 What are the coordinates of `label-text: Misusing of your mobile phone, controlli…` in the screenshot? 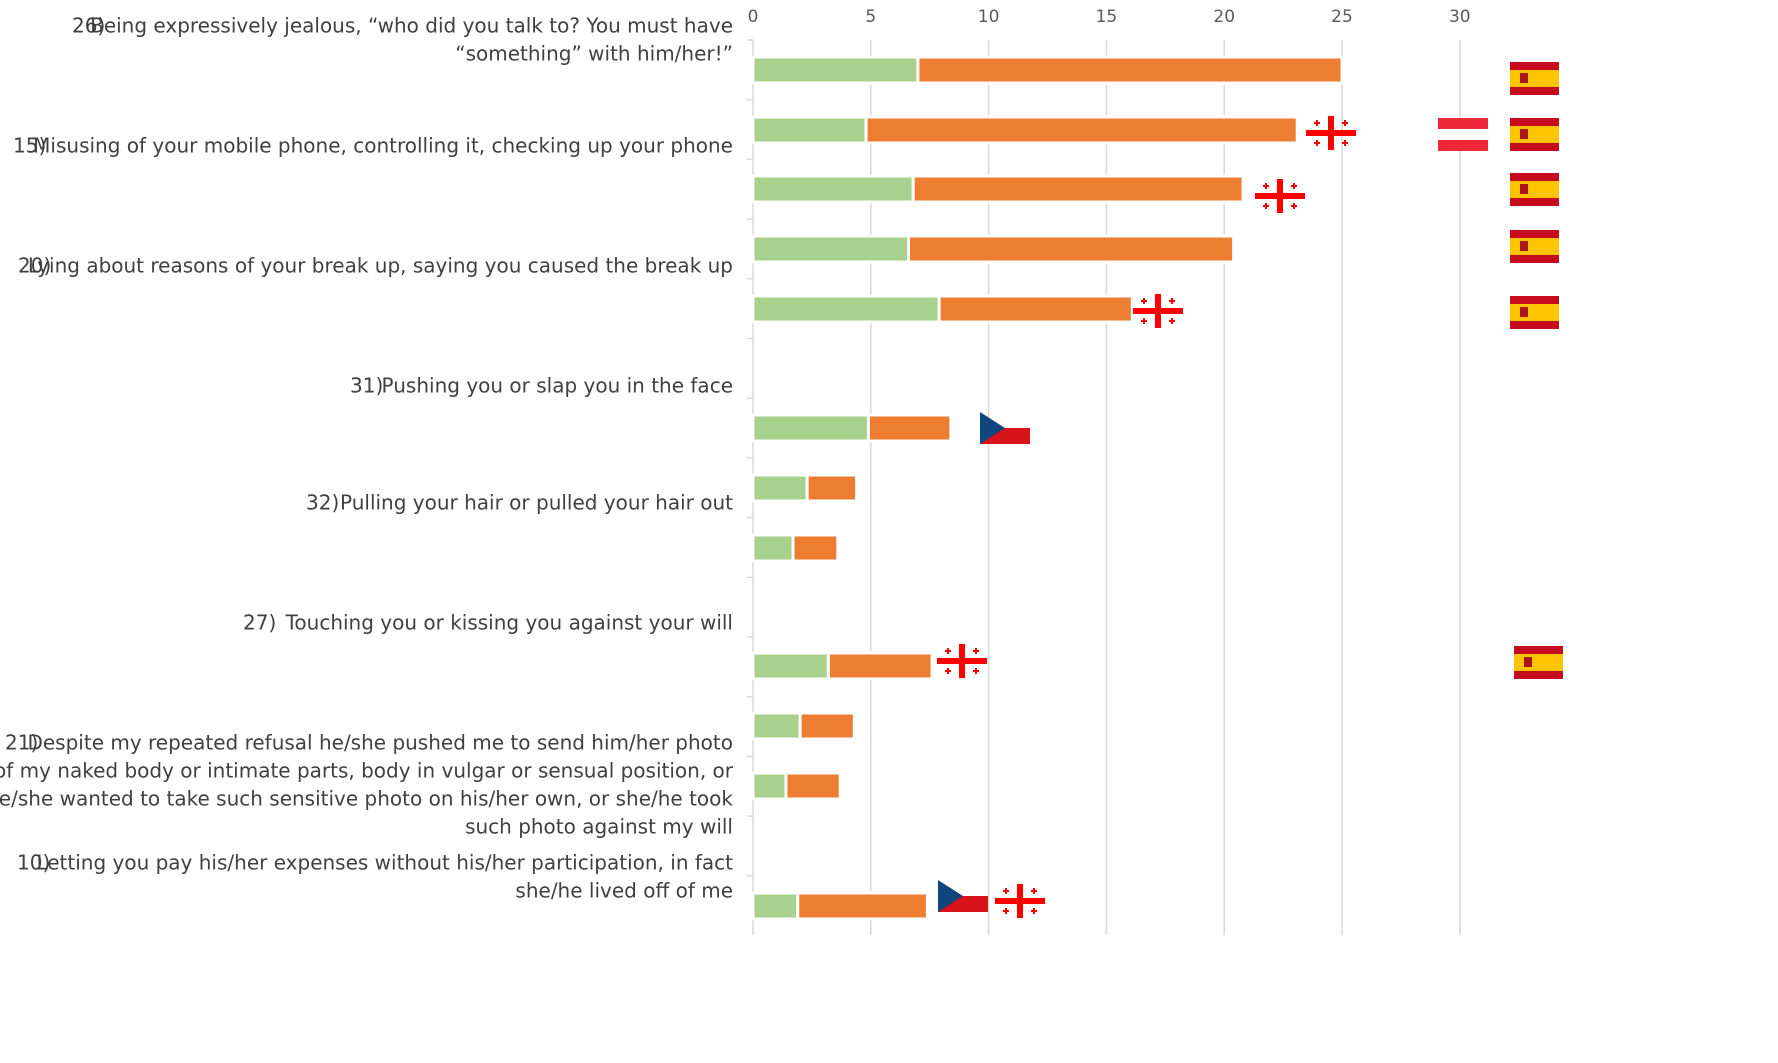 It's located at (383, 146).